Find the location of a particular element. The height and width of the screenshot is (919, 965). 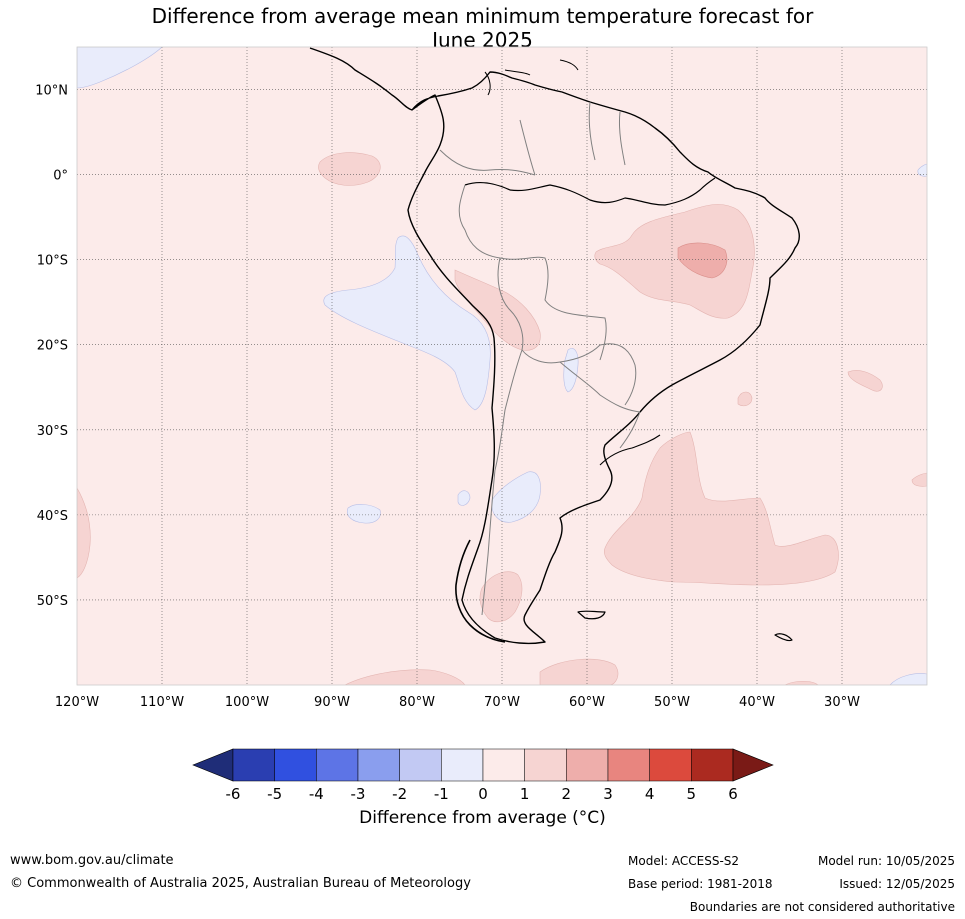

colorbar-tick-label: -3 is located at coordinates (358, 794).